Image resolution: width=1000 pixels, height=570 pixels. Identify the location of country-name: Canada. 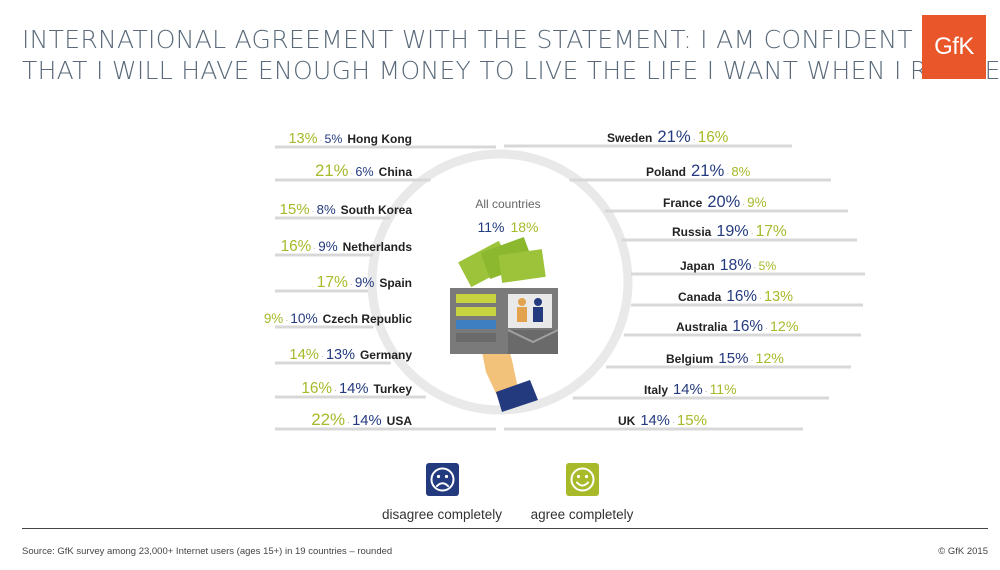
(700, 297).